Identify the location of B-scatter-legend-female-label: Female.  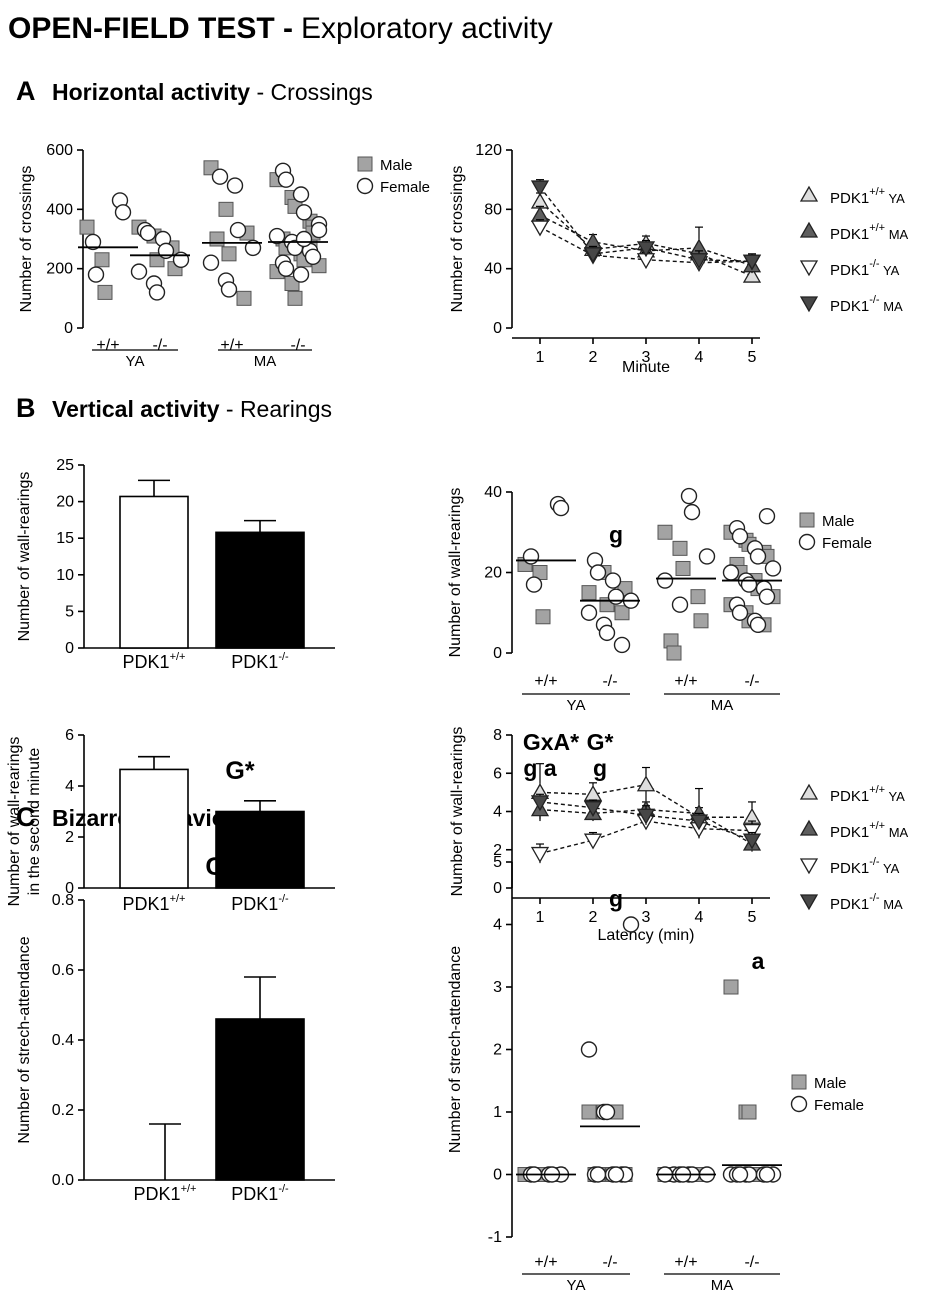
(847, 543).